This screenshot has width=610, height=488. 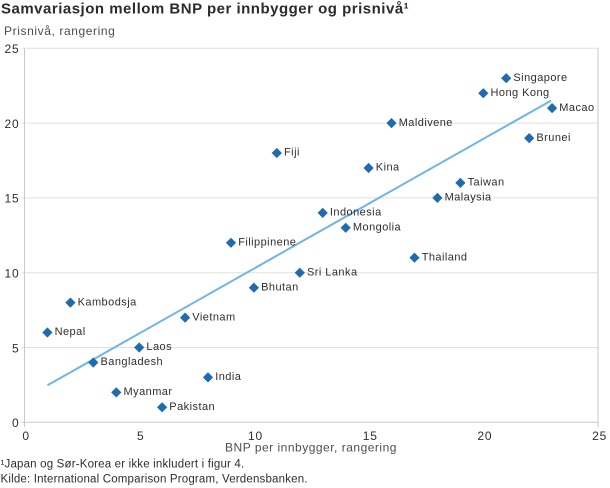 I want to click on svg-text: Maldivene, so click(x=426, y=123).